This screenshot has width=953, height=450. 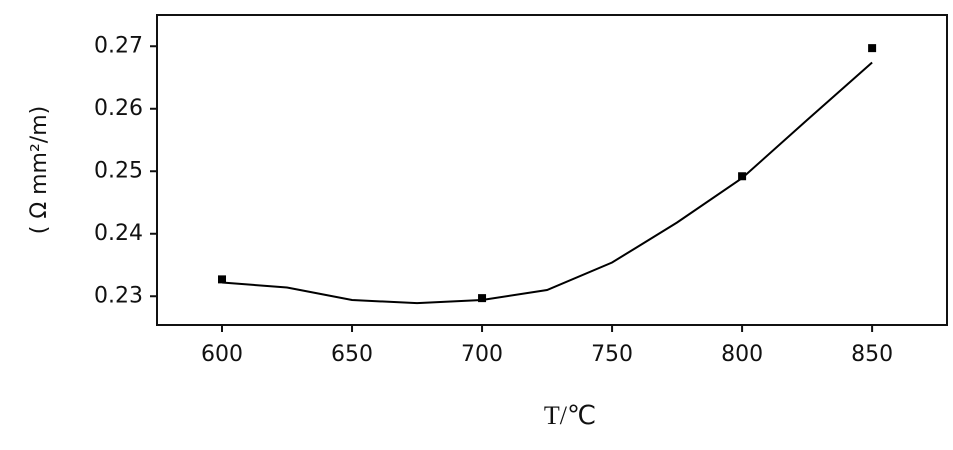 What do you see at coordinates (118, 170) in the screenshot?
I see `y-tick-label: 0.25` at bounding box center [118, 170].